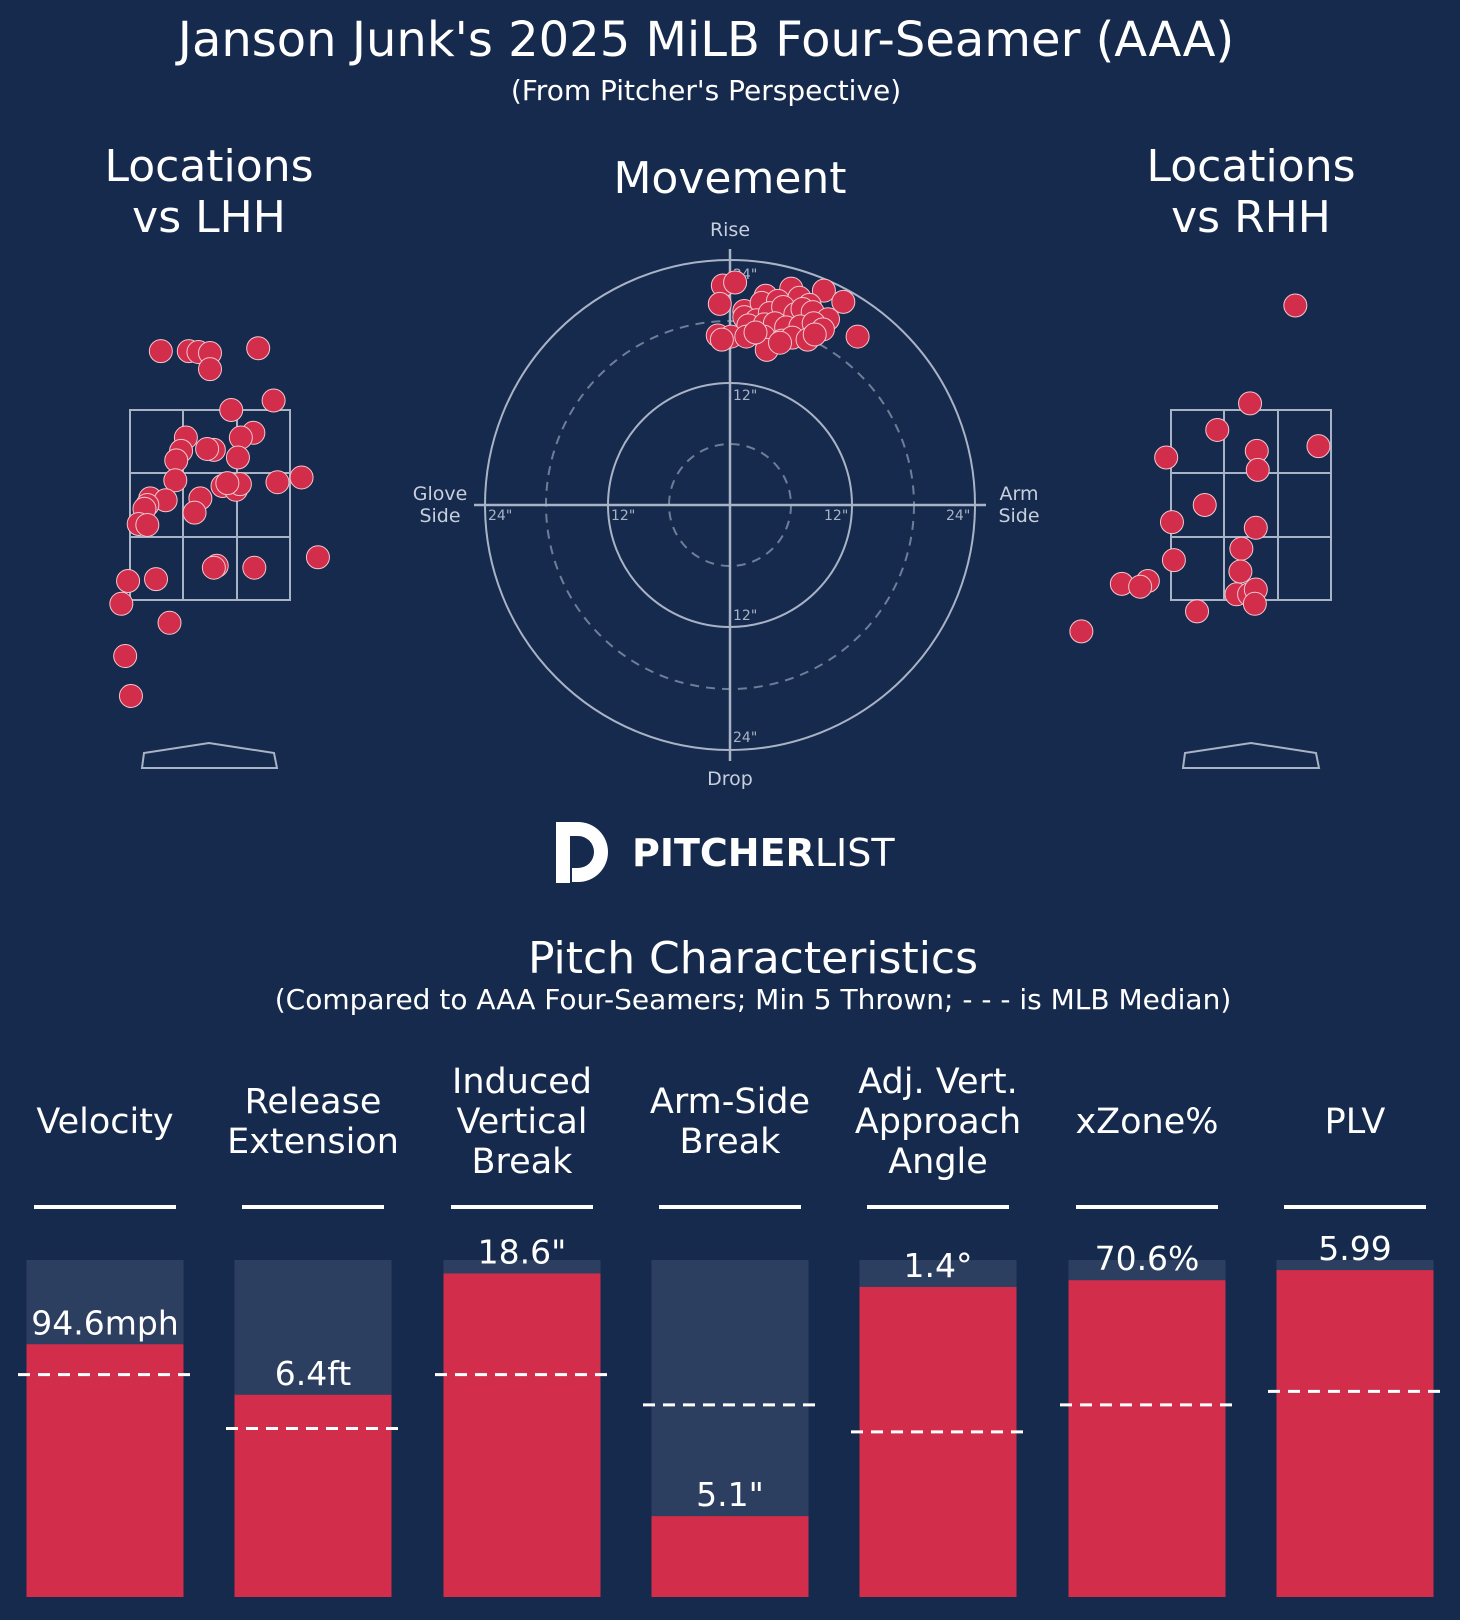 Image resolution: width=1460 pixels, height=1620 pixels. I want to click on bar-label-5-line-0: xZone%, so click(1146, 1122).